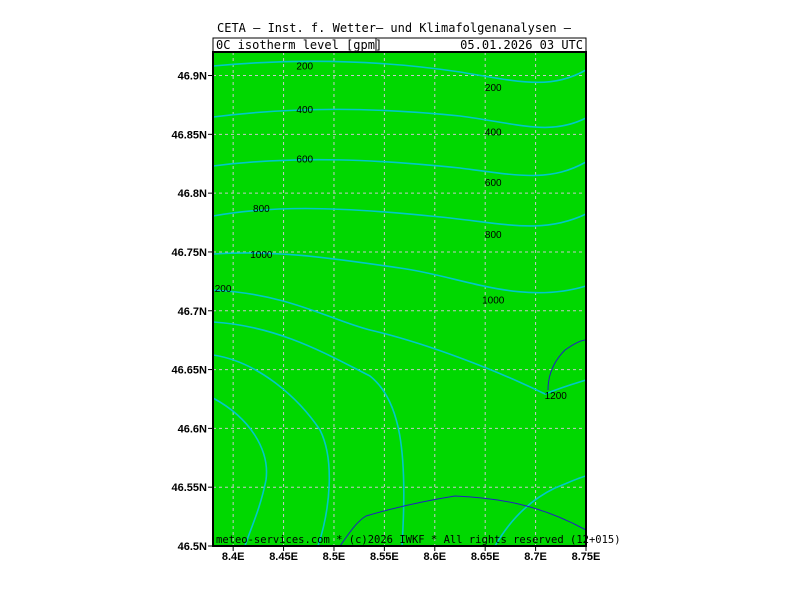  Describe the element at coordinates (190, 371) in the screenshot. I see `lat-tick-label: 46.65N` at that location.